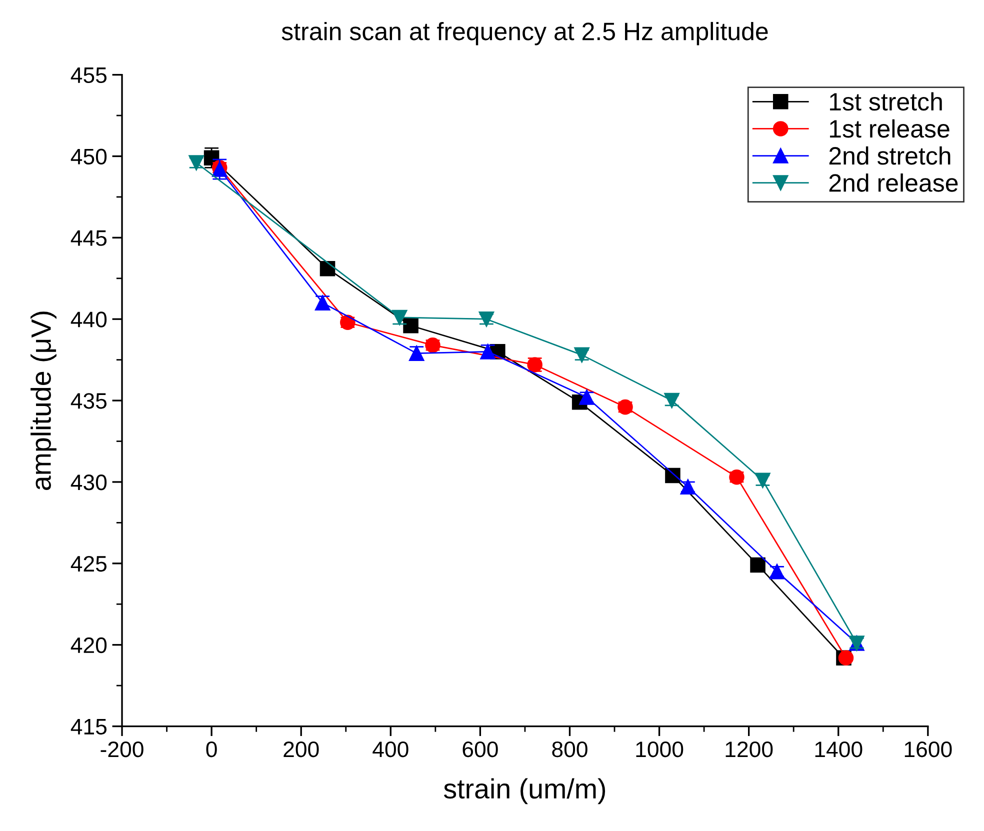  Describe the element at coordinates (88, 564) in the screenshot. I see `y-tick-label: 425` at that location.